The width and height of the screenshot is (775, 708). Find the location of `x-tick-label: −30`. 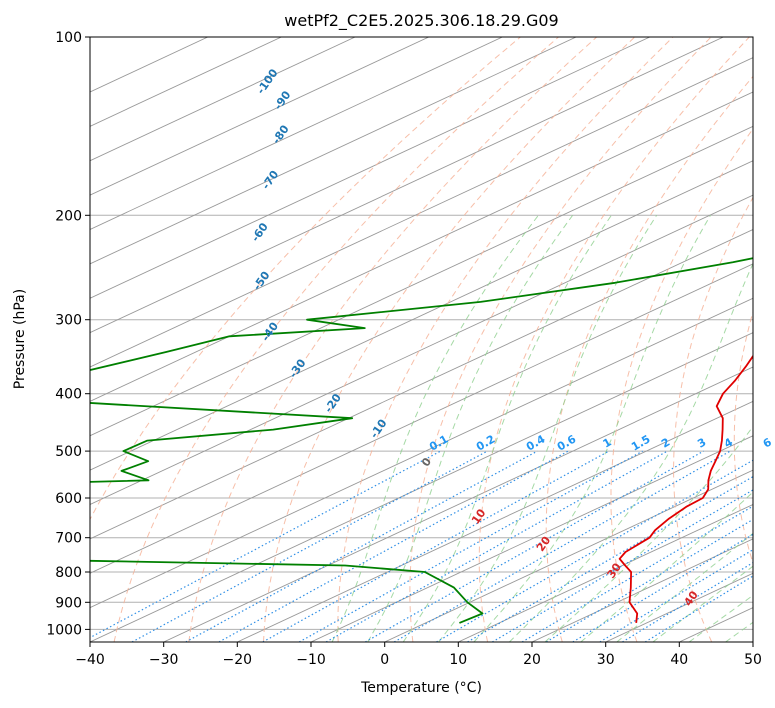

x-tick-label: −30 is located at coordinates (164, 660).